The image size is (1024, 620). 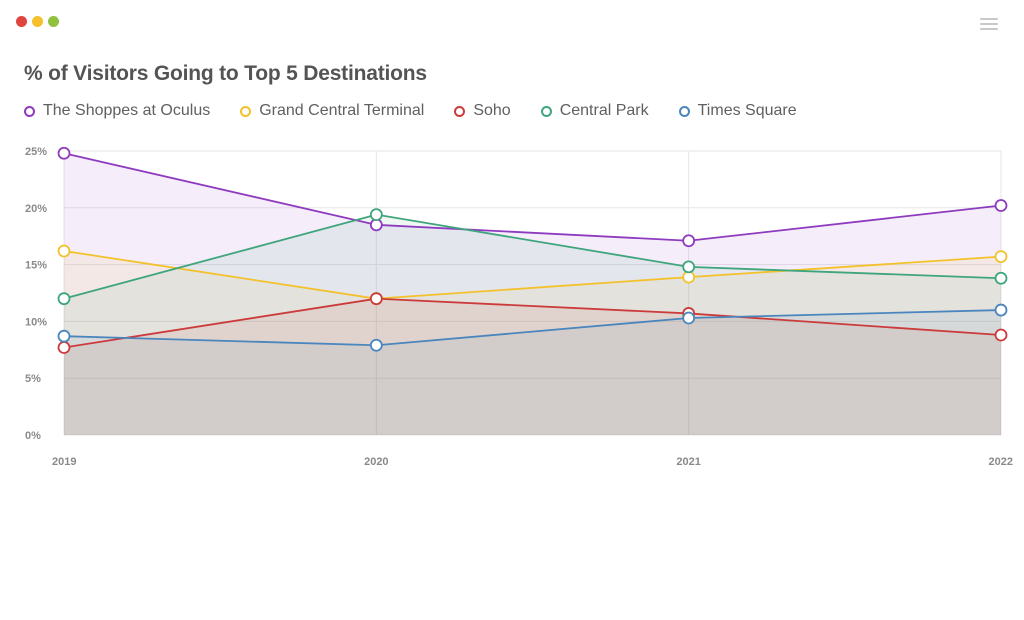 I want to click on y-tick-label: 25%, so click(x=36, y=152).